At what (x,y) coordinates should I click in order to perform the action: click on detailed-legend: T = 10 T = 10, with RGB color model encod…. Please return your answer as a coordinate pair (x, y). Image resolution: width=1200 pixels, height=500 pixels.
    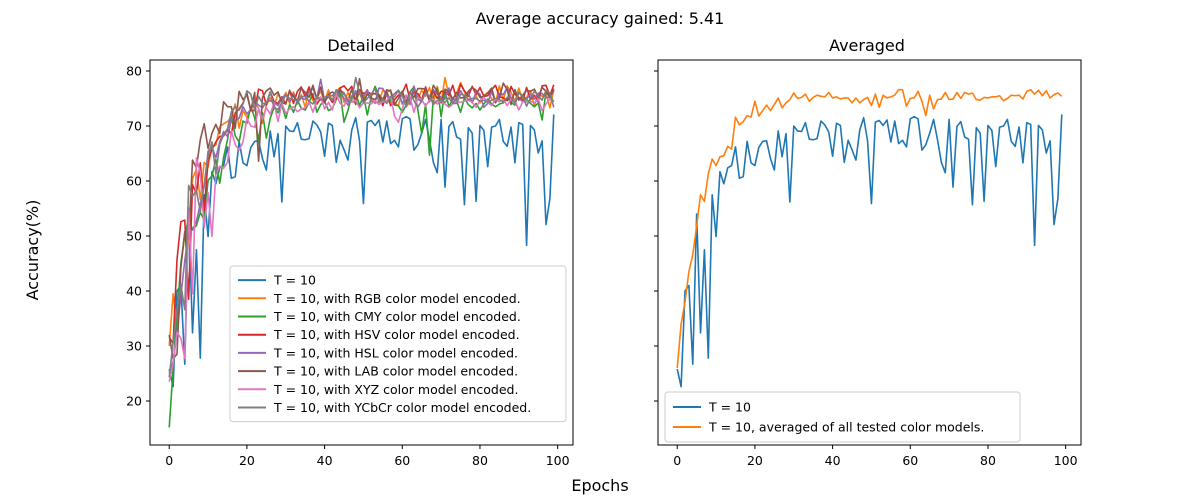
    Looking at the image, I should click on (398, 344).